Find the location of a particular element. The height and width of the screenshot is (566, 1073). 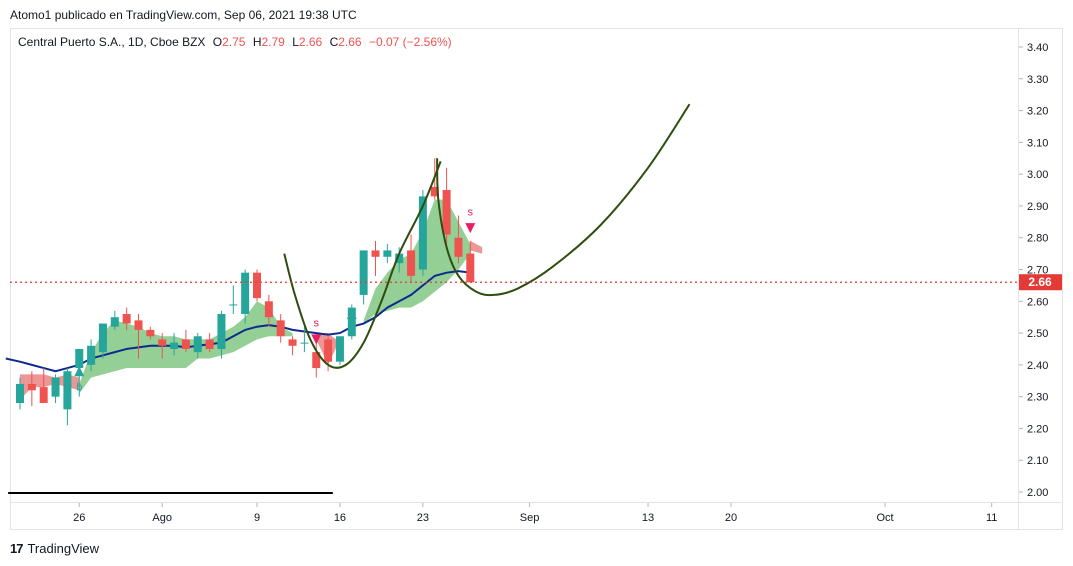

tradingview-footer: 17 TradingView is located at coordinates (54, 548).